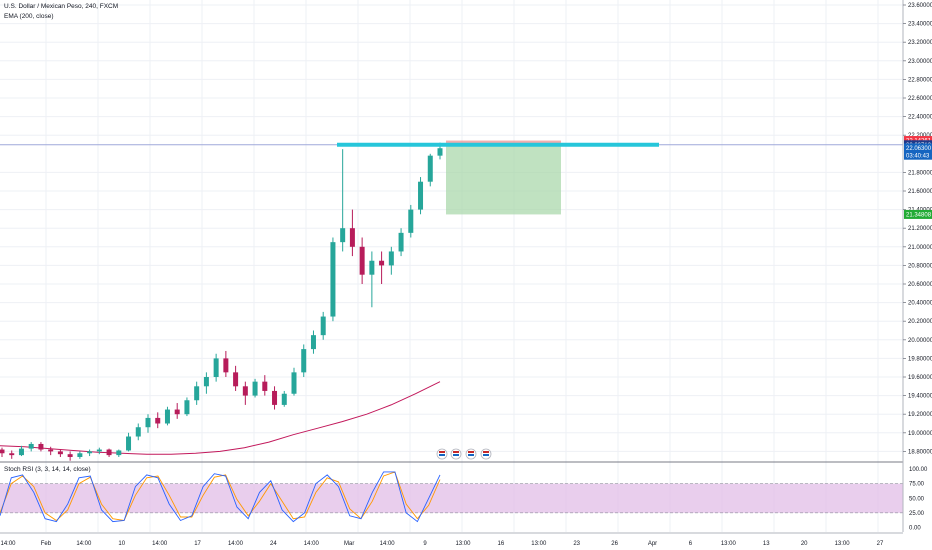  I want to click on price-tick-label: 23.00000, so click(920, 62).